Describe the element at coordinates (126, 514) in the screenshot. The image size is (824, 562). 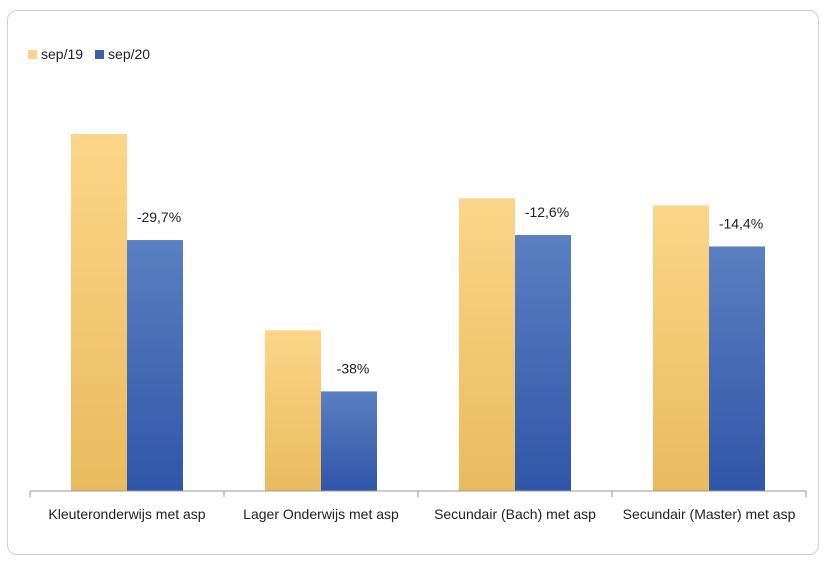
I see `category-label-0: Kleuteronderwijs met asp` at that location.